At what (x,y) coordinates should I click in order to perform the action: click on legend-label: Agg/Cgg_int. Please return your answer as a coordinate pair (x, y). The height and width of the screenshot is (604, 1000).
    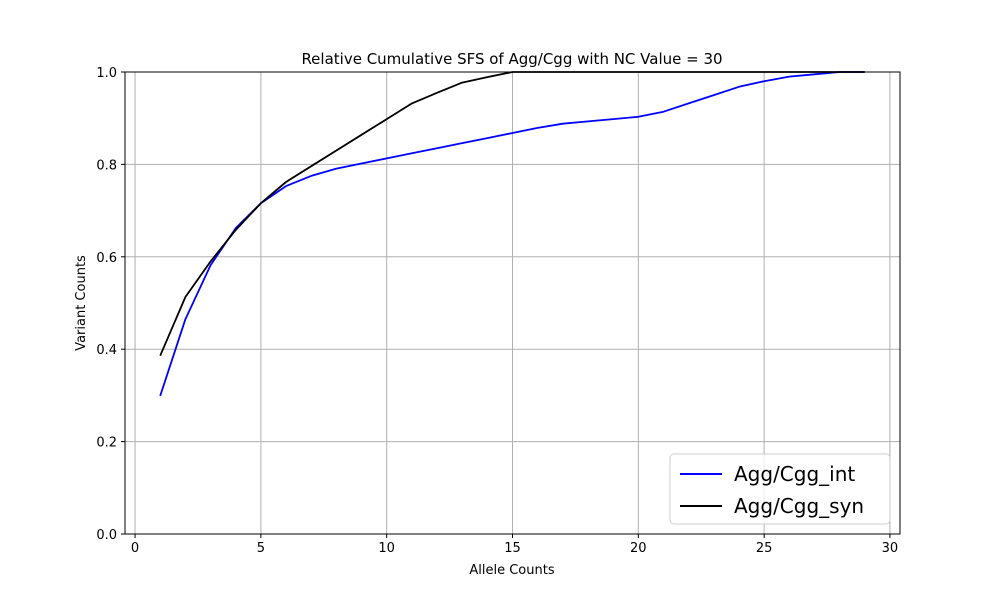
    Looking at the image, I should click on (794, 474).